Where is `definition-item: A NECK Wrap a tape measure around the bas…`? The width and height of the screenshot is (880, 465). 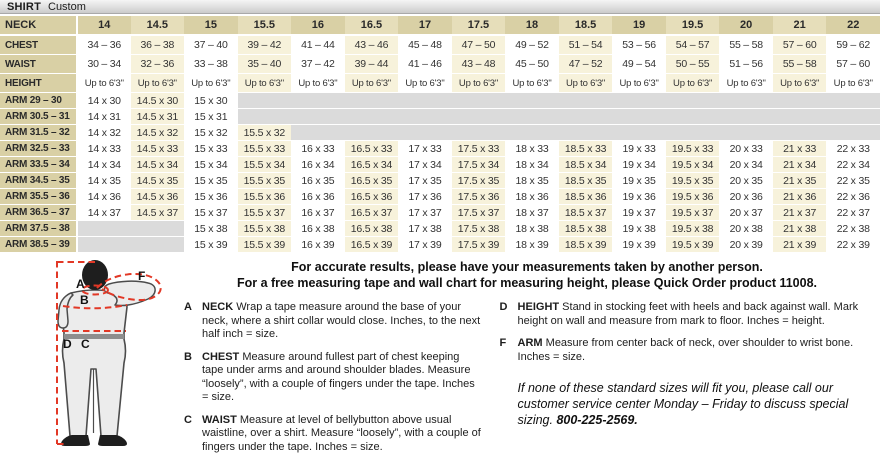 definition-item: A NECK Wrap a tape measure around the bas… is located at coordinates (333, 321).